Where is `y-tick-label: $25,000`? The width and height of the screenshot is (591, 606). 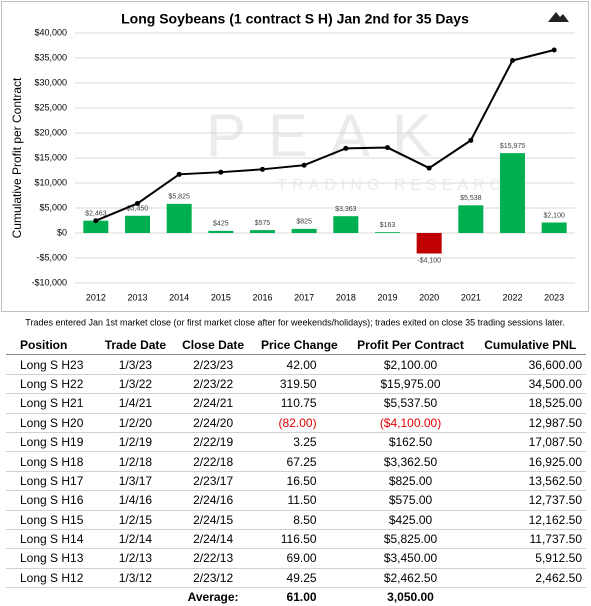 y-tick-label: $25,000 is located at coordinates (50, 107).